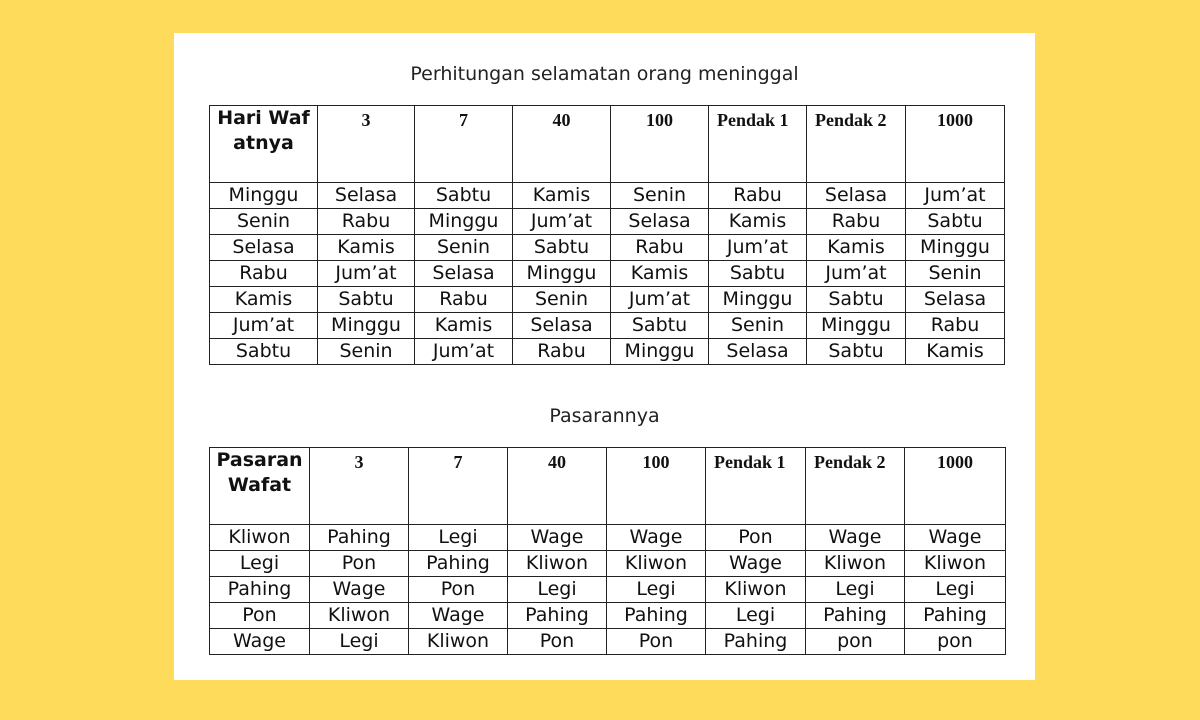  I want to click on row-header-cell: Senin, so click(263, 221).